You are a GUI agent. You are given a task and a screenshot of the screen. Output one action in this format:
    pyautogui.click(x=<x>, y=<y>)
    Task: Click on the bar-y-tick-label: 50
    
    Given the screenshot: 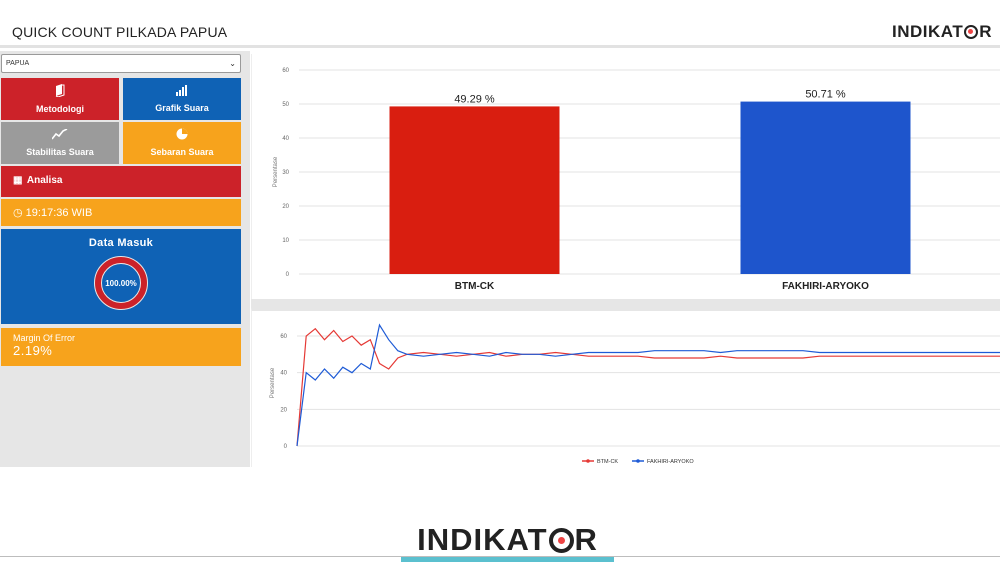 What is the action you would take?
    pyautogui.click(x=285, y=105)
    